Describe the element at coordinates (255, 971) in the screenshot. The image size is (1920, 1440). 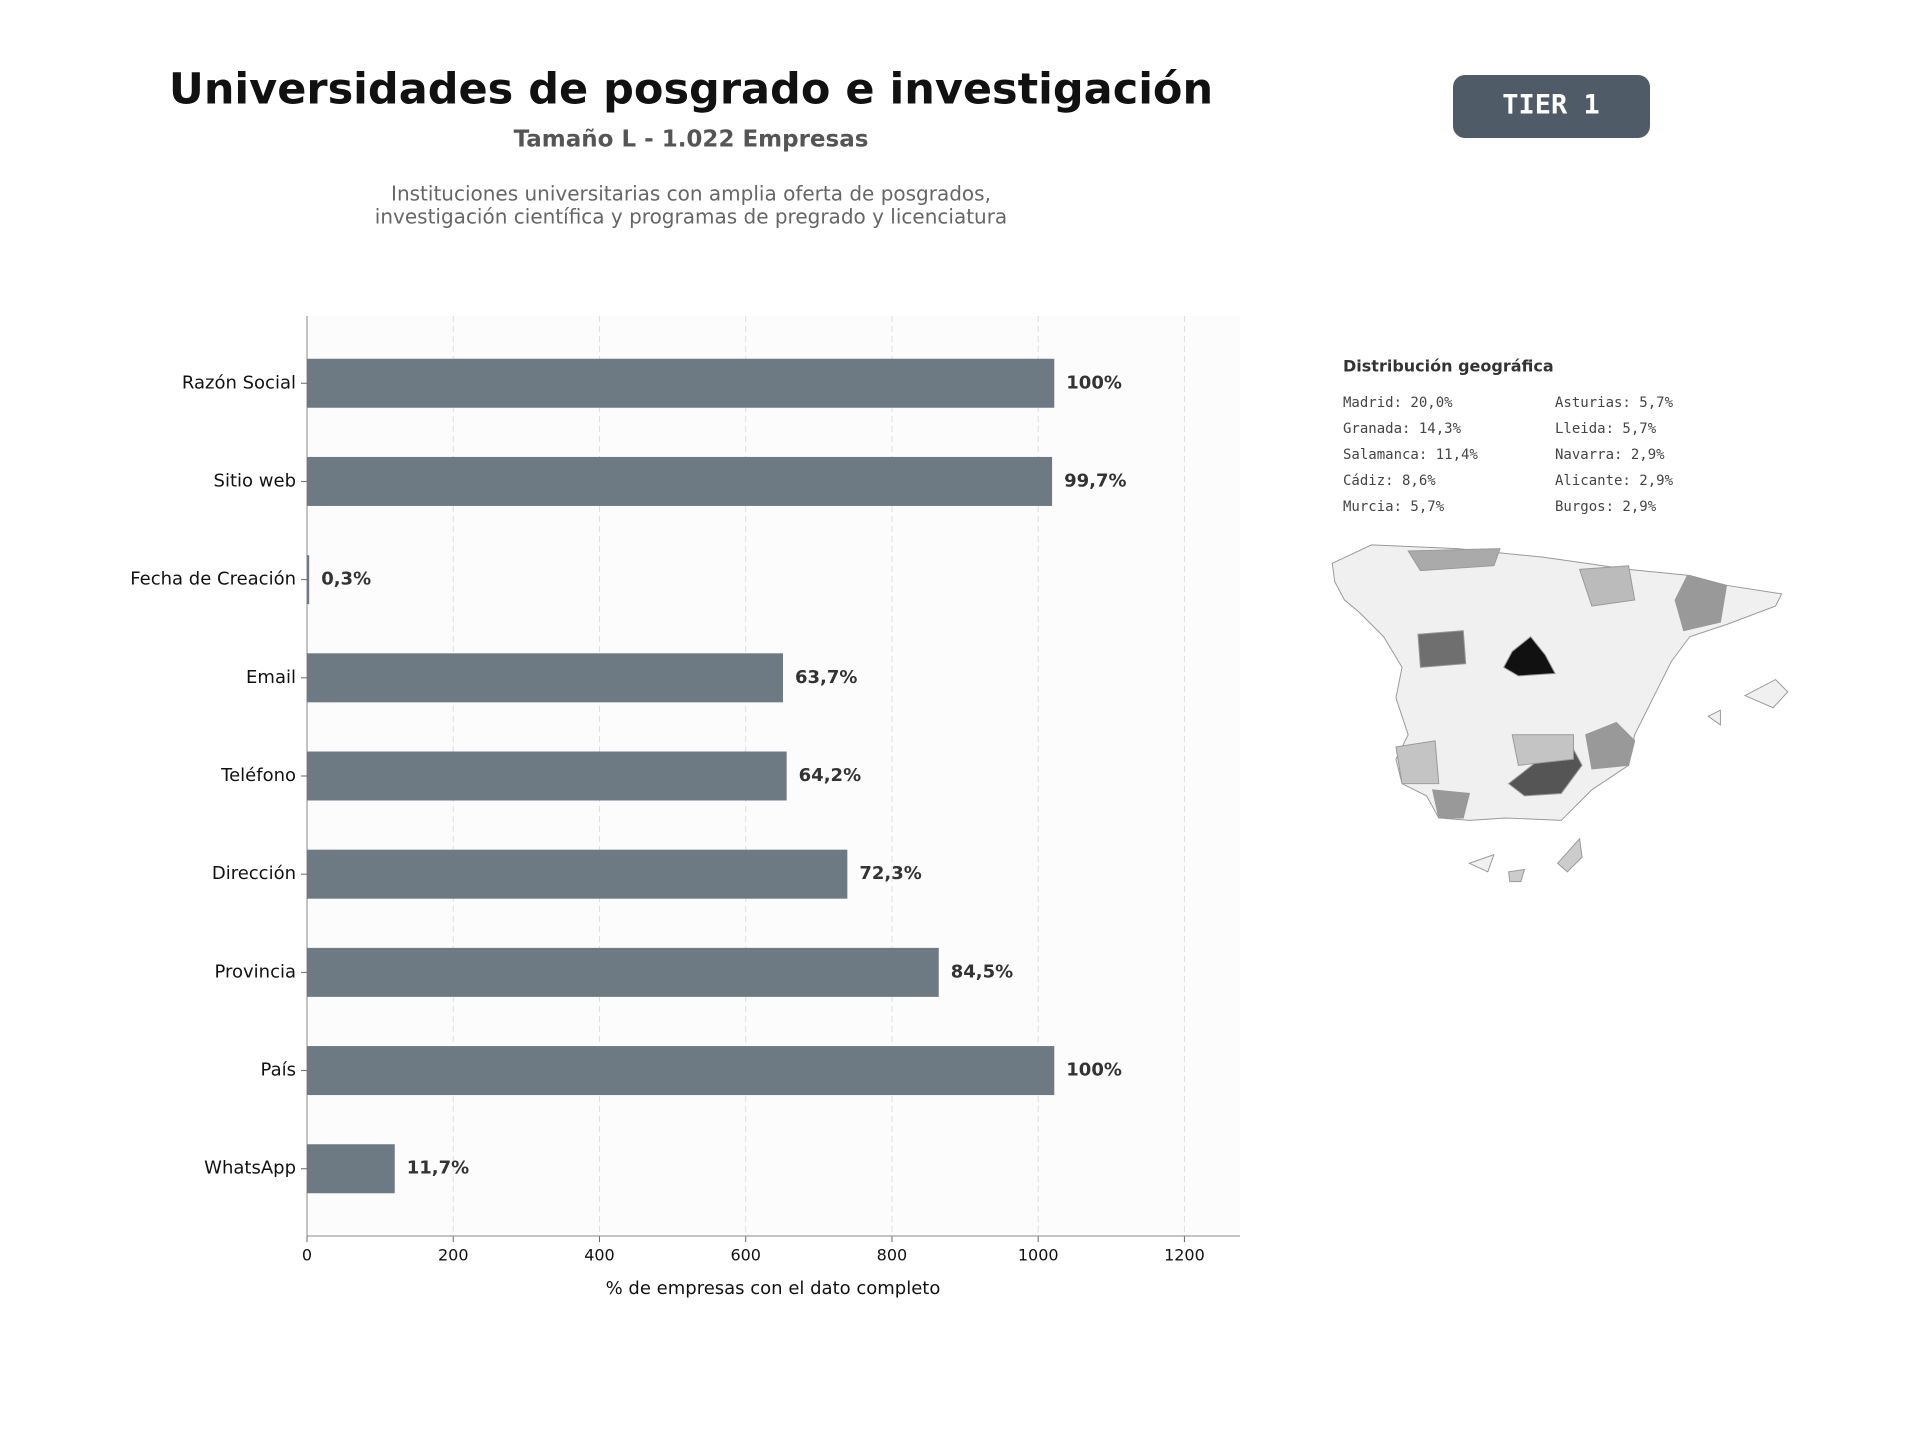
I see `y-tick-label: Provincia` at that location.